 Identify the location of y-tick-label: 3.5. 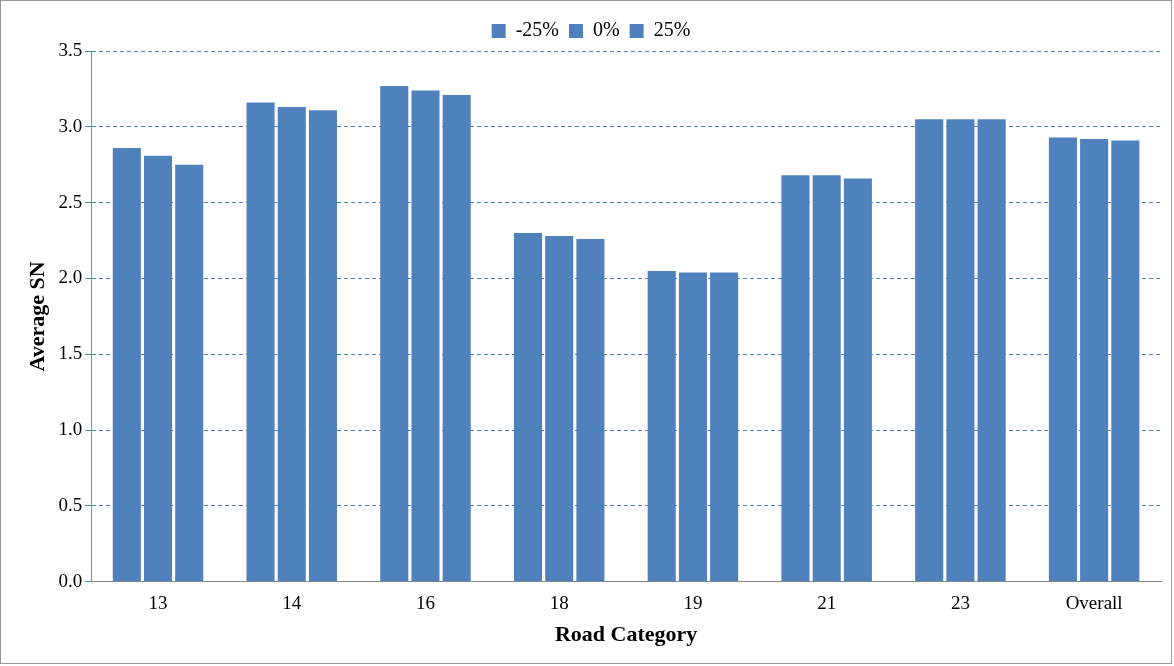
(70, 49).